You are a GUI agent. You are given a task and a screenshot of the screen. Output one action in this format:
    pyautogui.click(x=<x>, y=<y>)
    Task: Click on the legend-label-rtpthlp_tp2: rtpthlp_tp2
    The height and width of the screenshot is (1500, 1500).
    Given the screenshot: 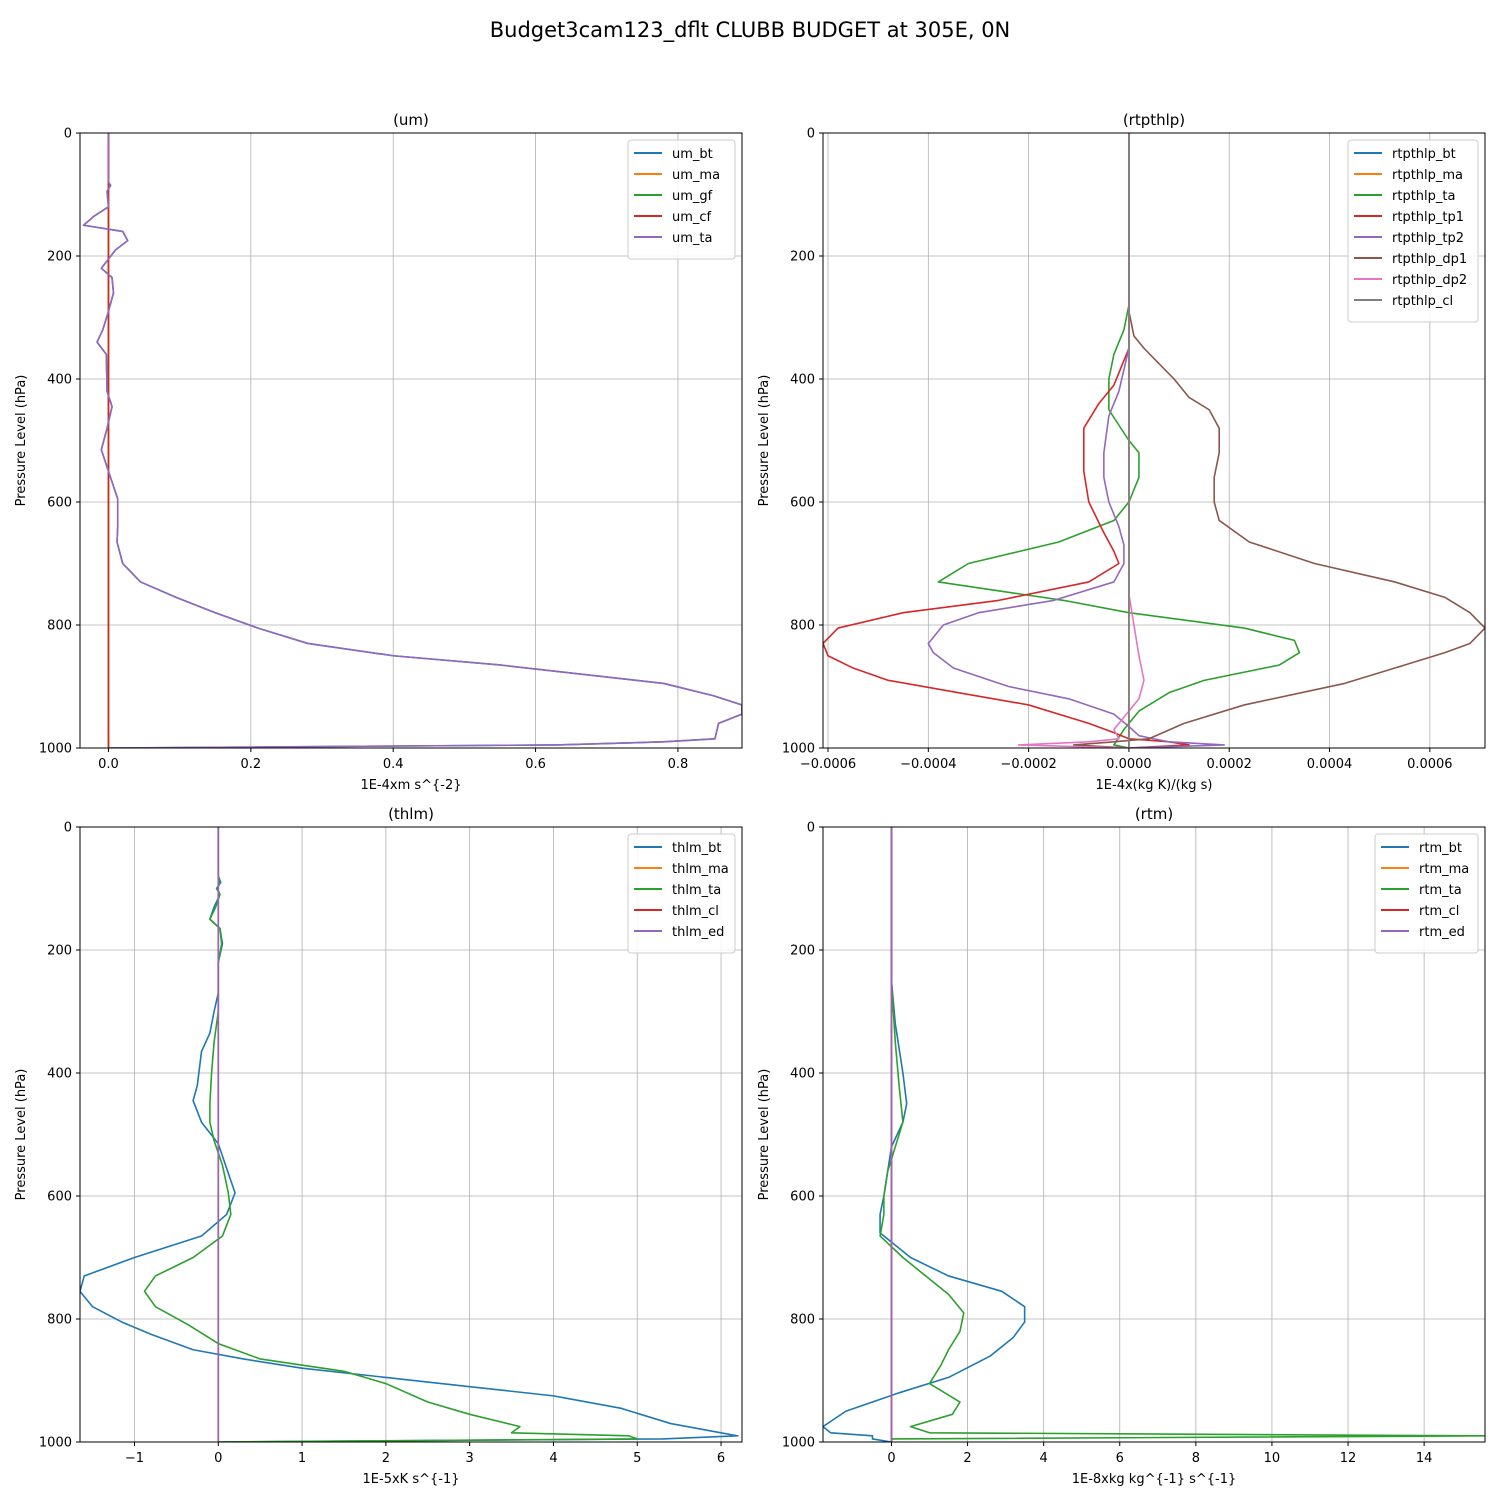 What is the action you would take?
    pyautogui.click(x=1428, y=238)
    